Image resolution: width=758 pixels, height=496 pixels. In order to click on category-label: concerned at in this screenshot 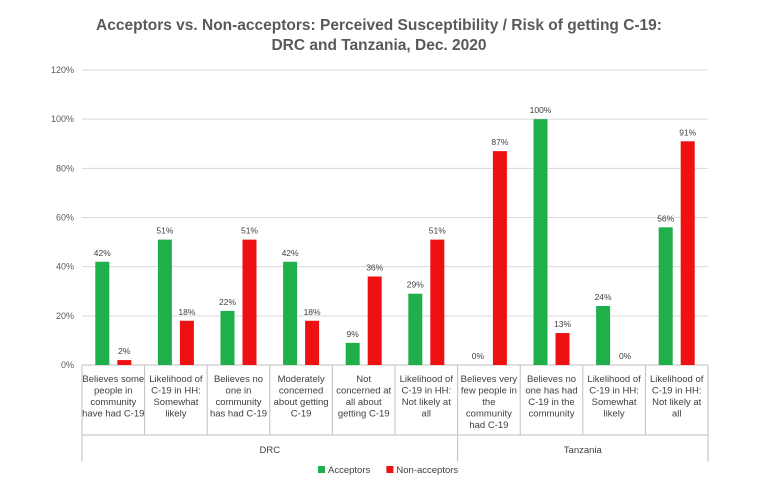, I will do `click(363, 391)`.